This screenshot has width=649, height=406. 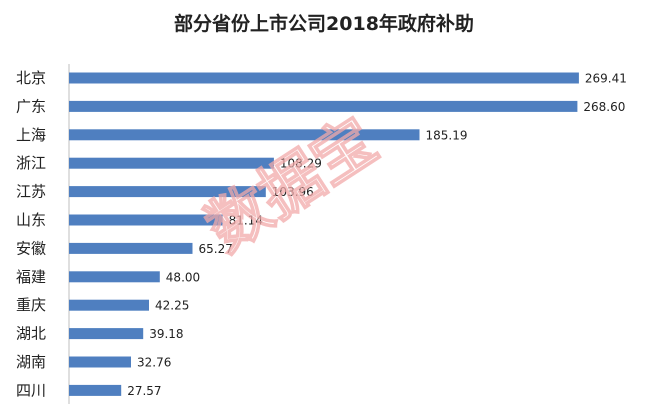 What do you see at coordinates (606, 79) in the screenshot?
I see `value-label-0: 269.41` at bounding box center [606, 79].